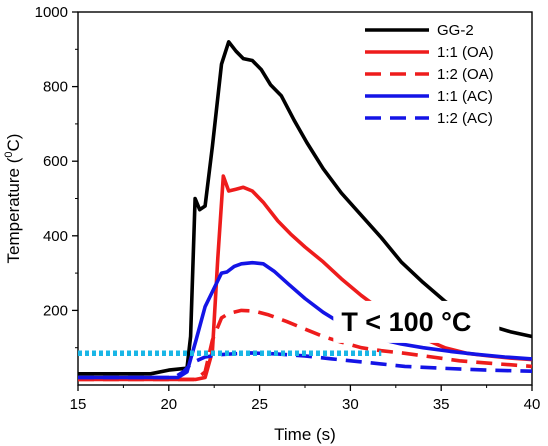 The height and width of the screenshot is (446, 548). What do you see at coordinates (259, 404) in the screenshot?
I see `x-tick-label: 25` at bounding box center [259, 404].